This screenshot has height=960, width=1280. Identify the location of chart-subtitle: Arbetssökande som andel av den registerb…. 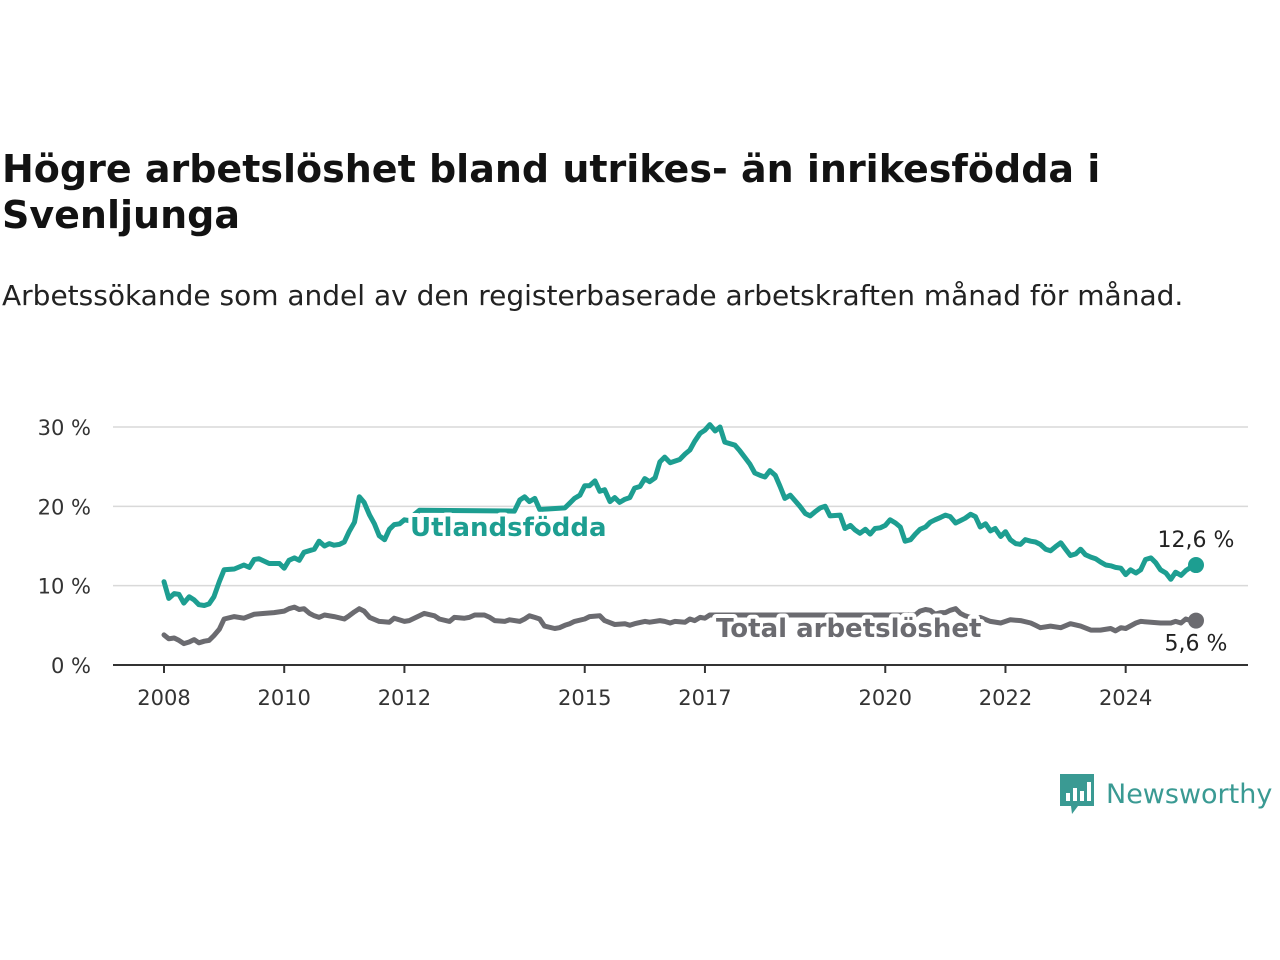
(593, 295).